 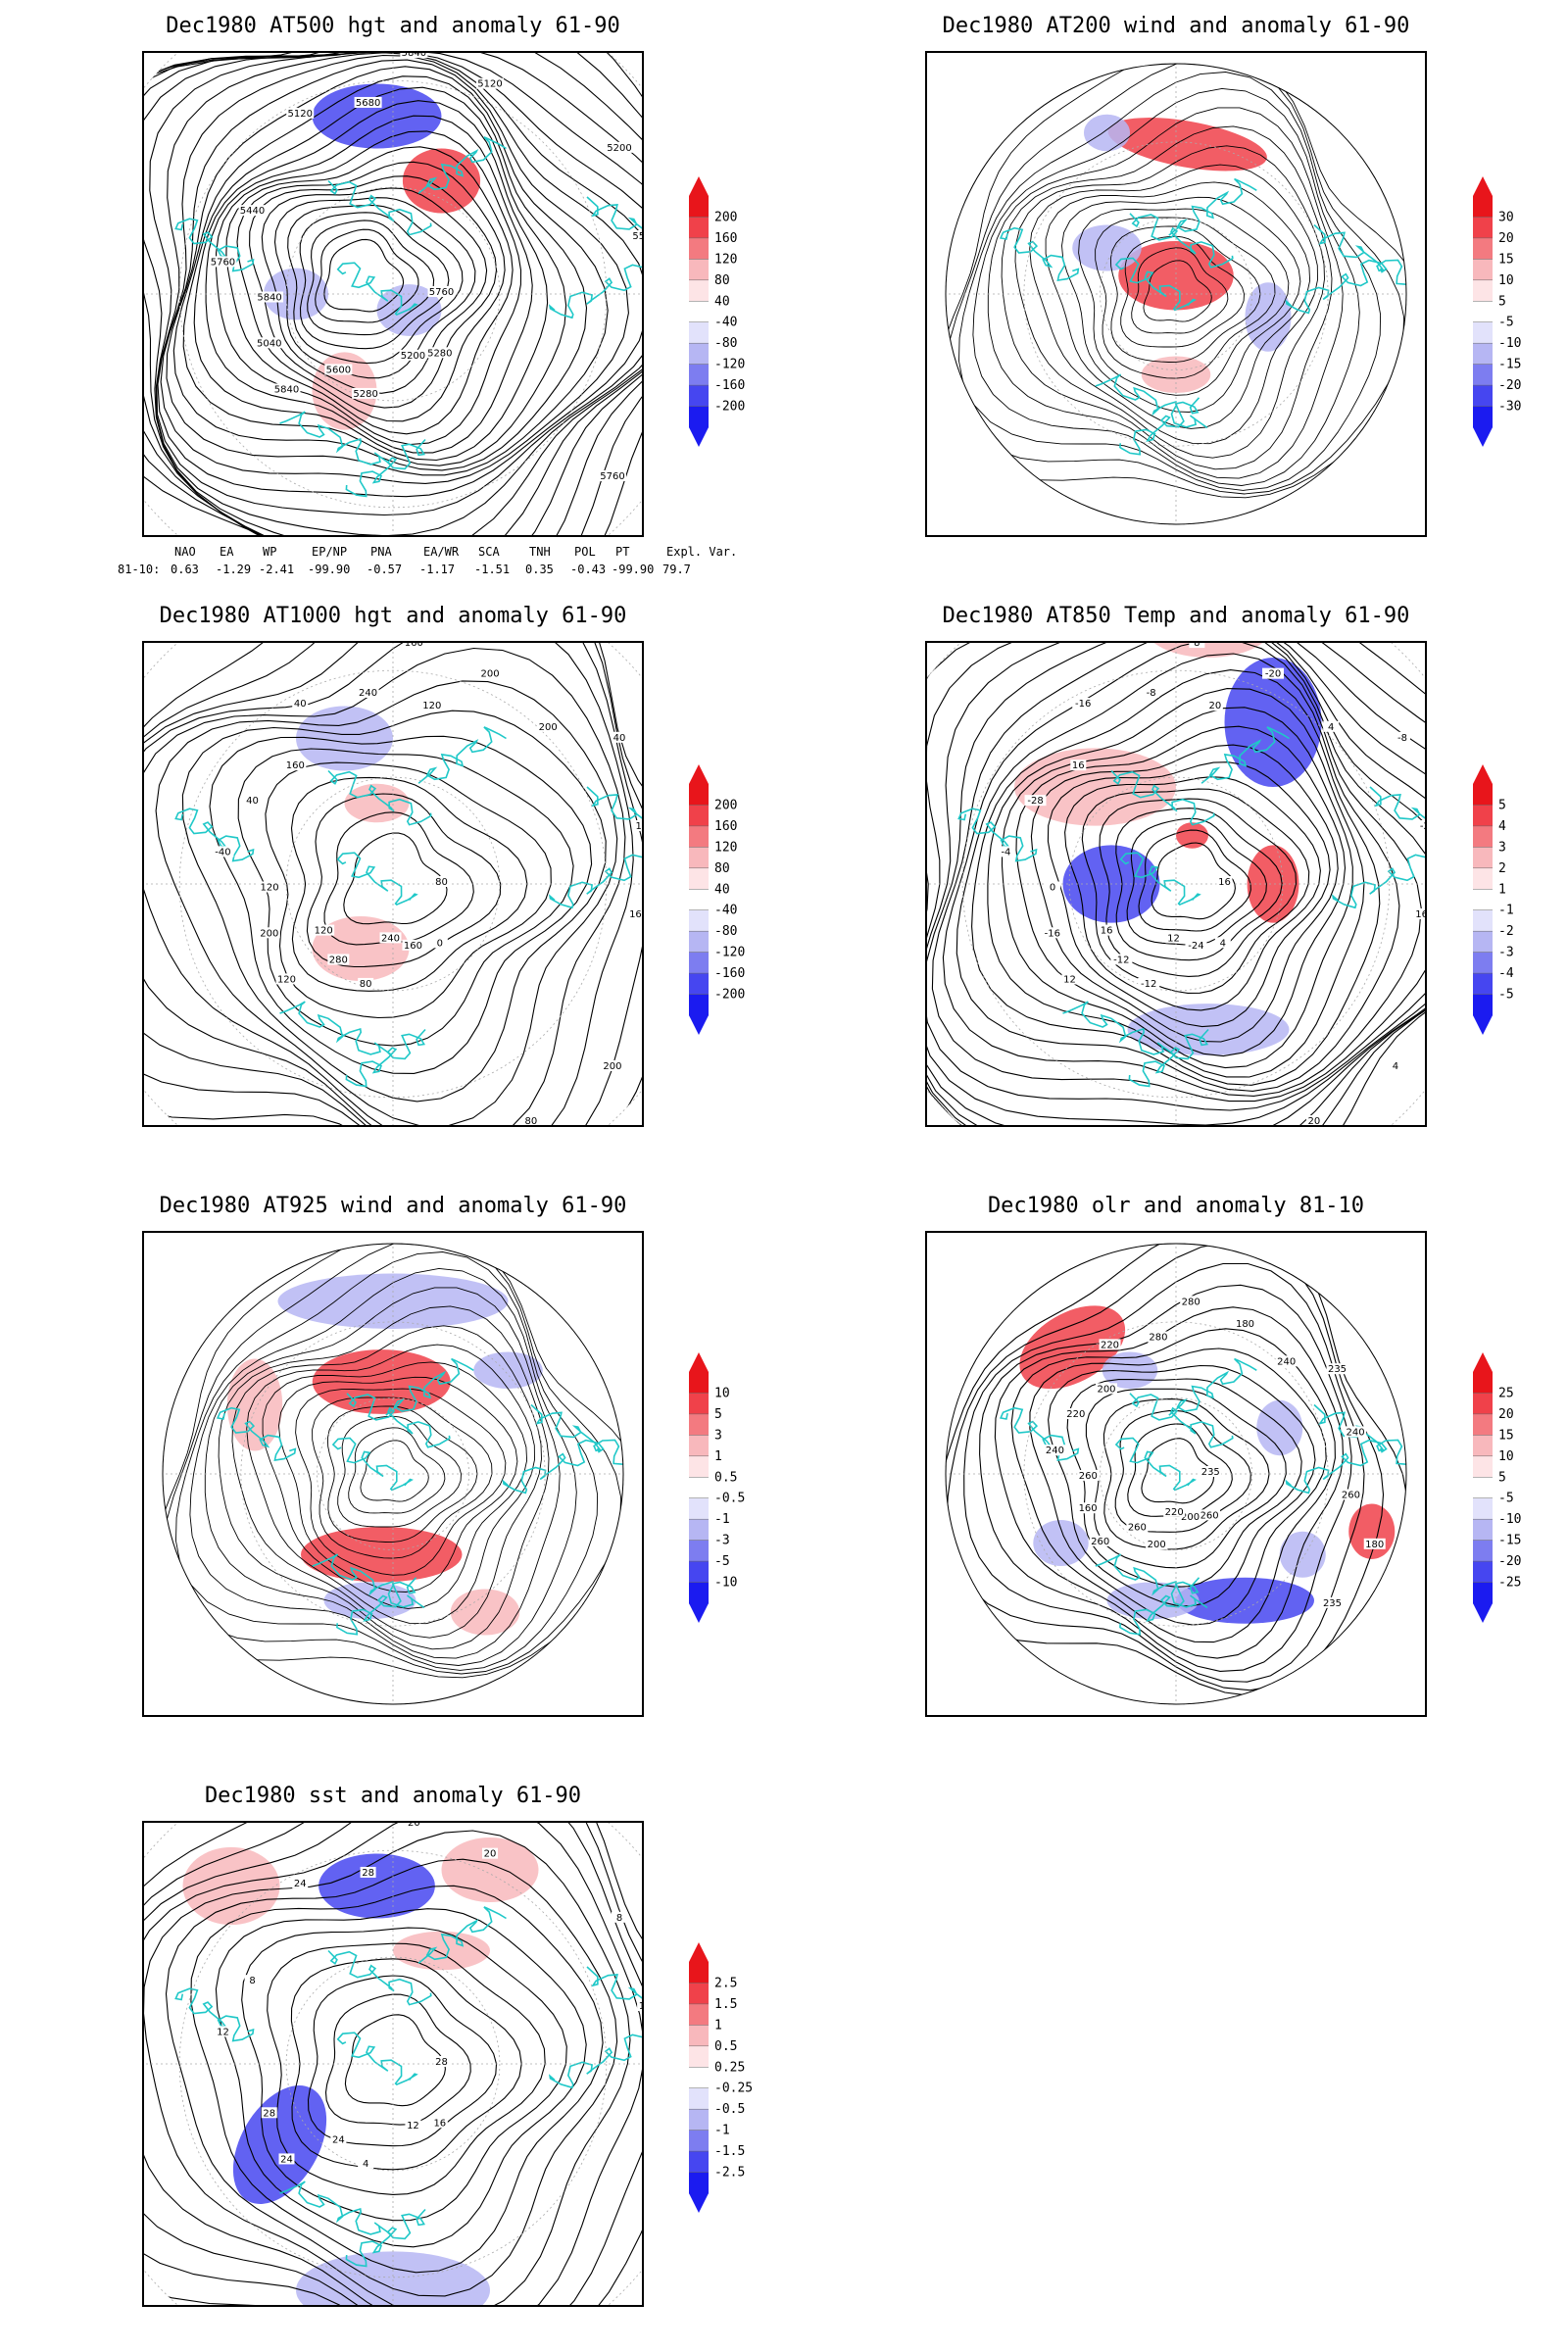 I want to click on colorbar: 25 20 15 10 5 -5 -10 -15 -20 -25, so click(x=1514, y=1487).